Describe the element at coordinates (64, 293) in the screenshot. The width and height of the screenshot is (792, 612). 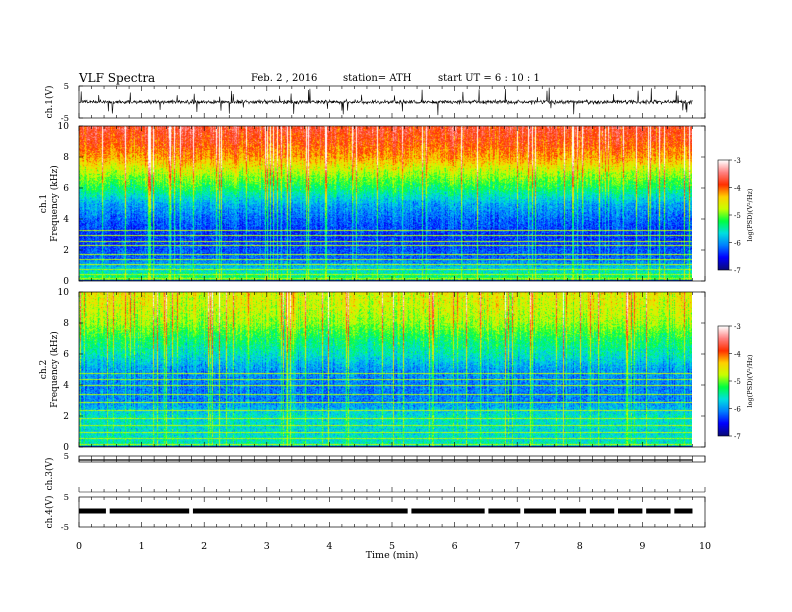
I see `ch2-spec-ytick-label: 10` at that location.